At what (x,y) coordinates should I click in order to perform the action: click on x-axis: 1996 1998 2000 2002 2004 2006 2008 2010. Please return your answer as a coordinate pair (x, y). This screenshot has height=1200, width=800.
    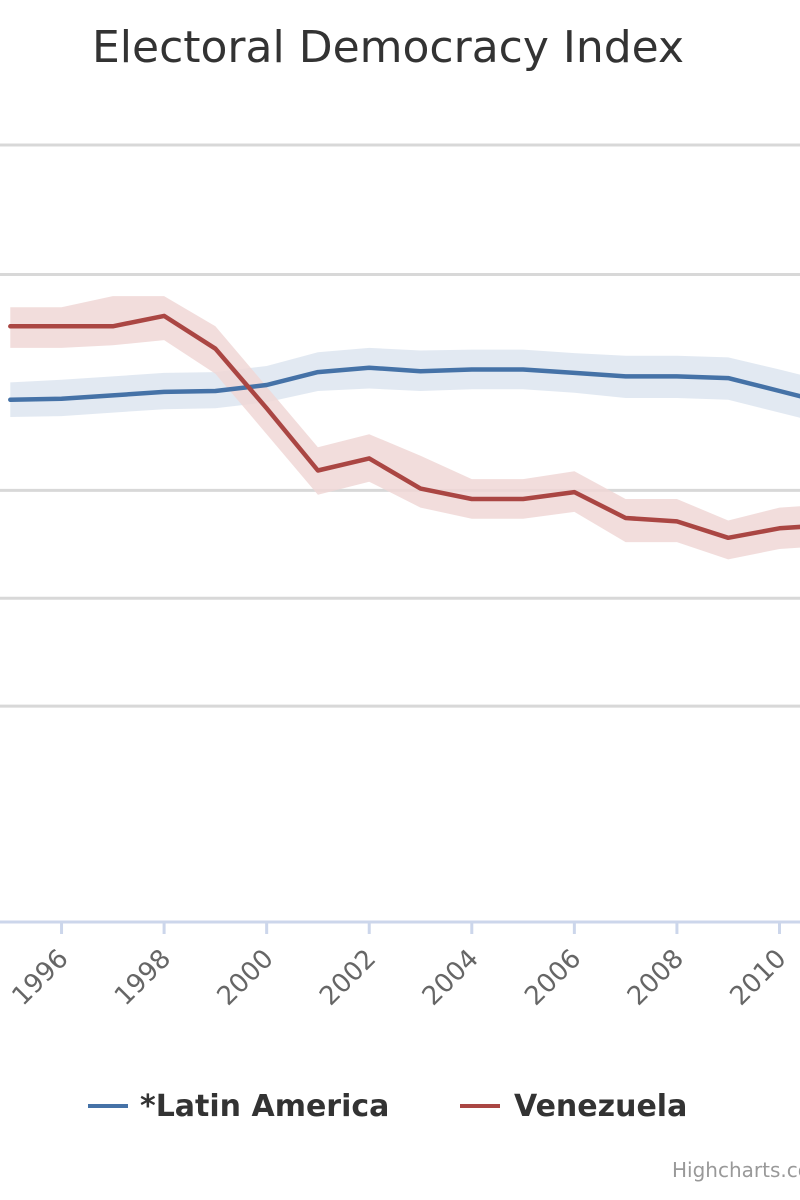
    Looking at the image, I should click on (400, 966).